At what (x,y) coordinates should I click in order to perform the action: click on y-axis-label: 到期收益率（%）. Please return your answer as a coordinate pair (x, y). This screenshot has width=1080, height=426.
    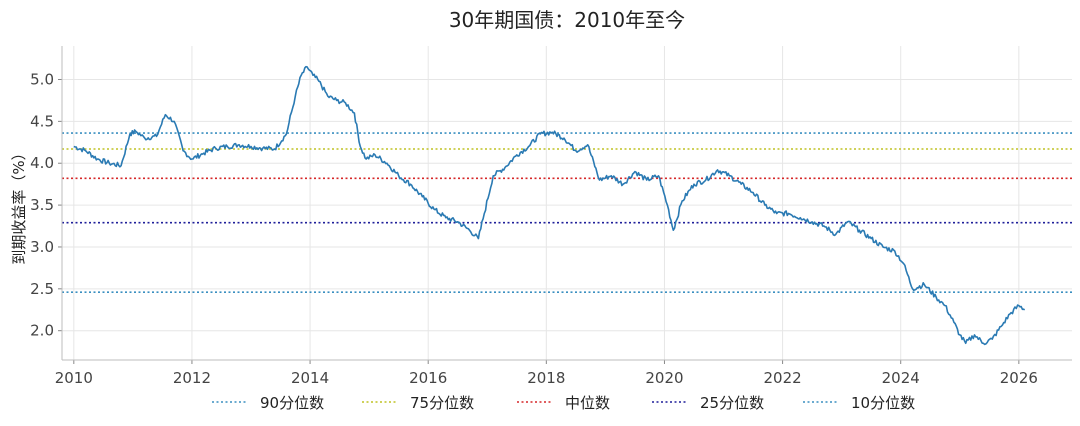
    Looking at the image, I should click on (19, 204).